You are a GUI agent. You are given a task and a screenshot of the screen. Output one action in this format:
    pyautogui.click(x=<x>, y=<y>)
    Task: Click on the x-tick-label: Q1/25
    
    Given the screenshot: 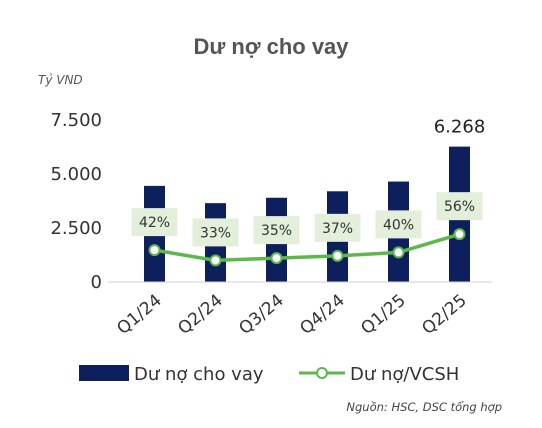 What is the action you would take?
    pyautogui.click(x=383, y=315)
    